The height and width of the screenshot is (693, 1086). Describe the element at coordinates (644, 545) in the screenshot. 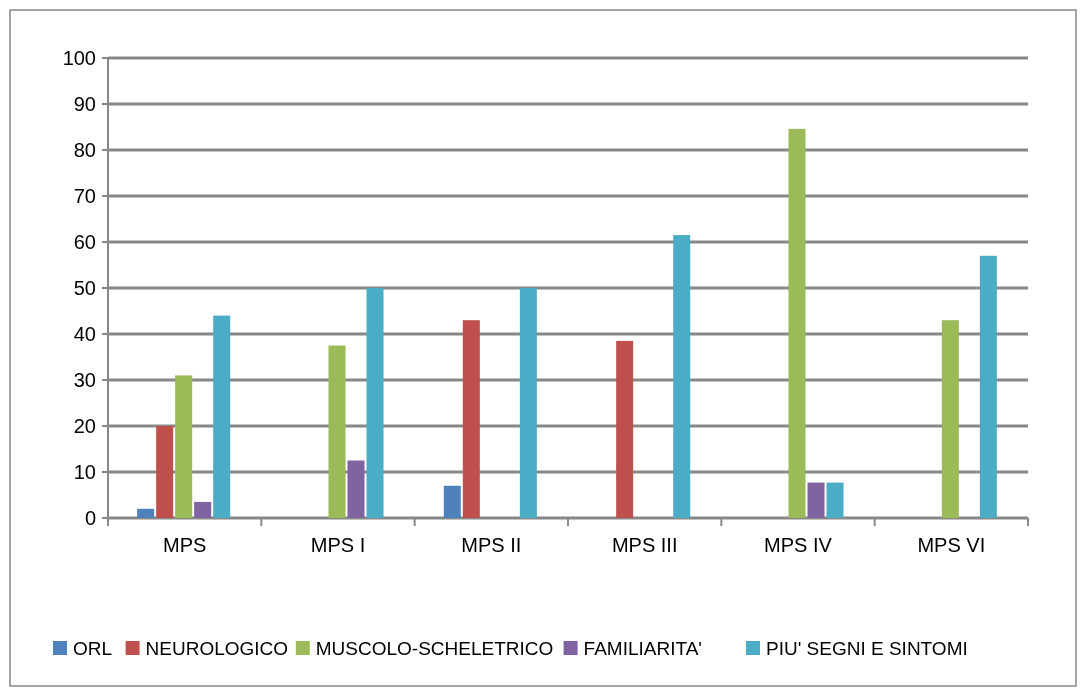

I see `x-tick-label: MPS III` at that location.